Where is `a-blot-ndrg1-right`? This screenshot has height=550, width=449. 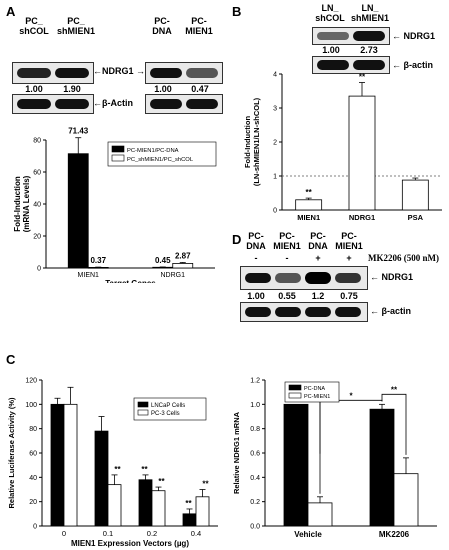 a-blot-ndrg1-right is located at coordinates (184, 73).